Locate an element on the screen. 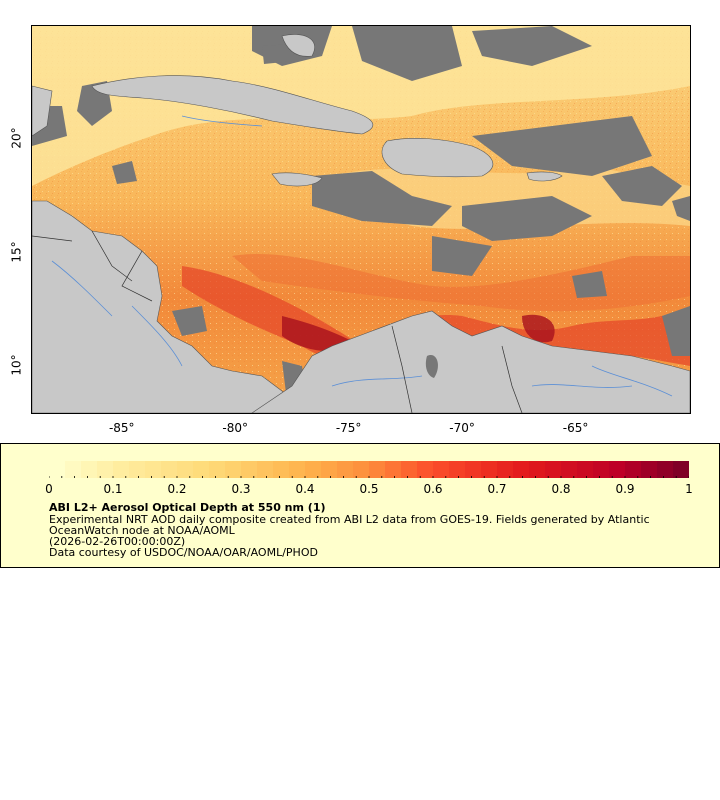  hispaniola is located at coordinates (437, 157).